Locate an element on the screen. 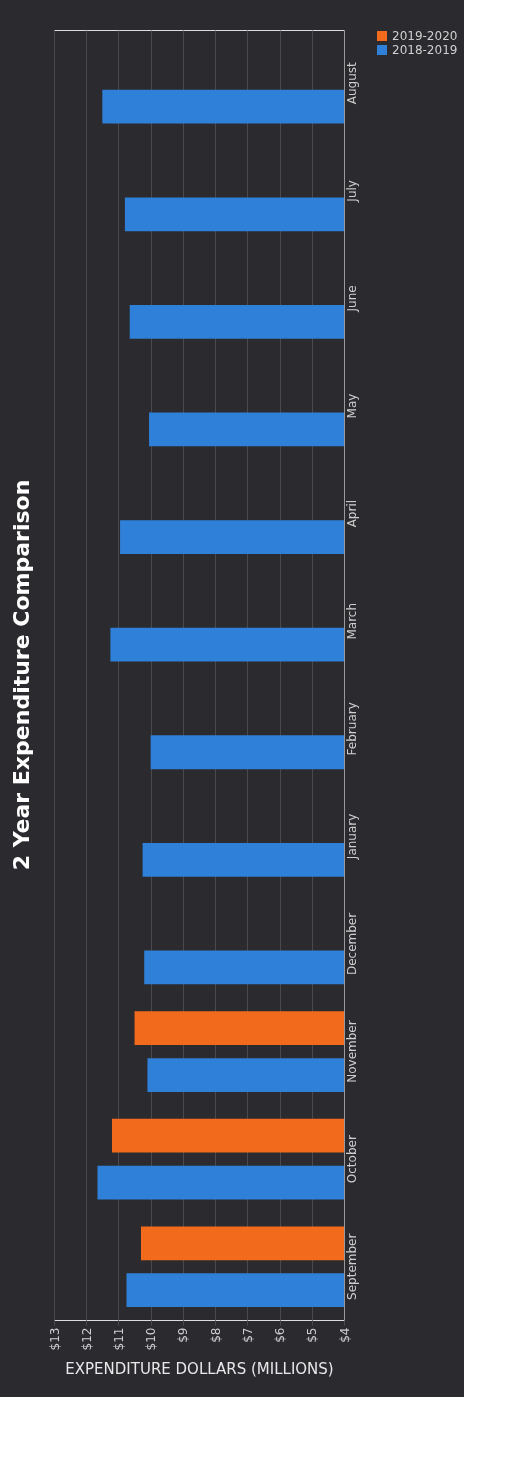  y-tick-label: October is located at coordinates (351, 1159).